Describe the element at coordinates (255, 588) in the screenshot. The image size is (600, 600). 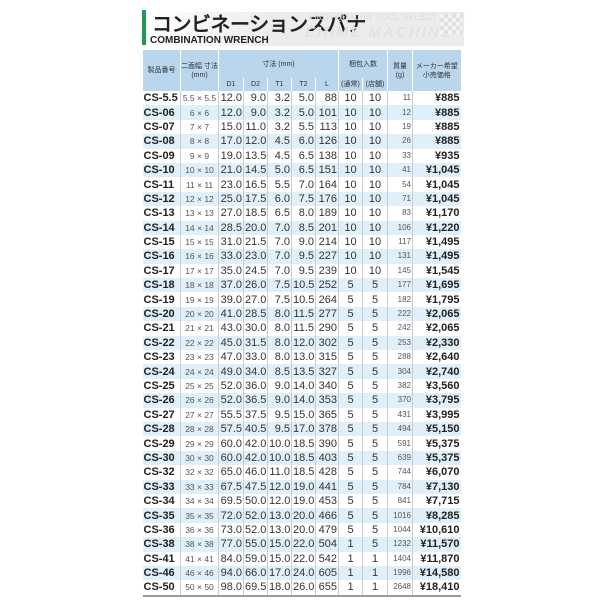
I see `cell-d2: 69.5` at that location.